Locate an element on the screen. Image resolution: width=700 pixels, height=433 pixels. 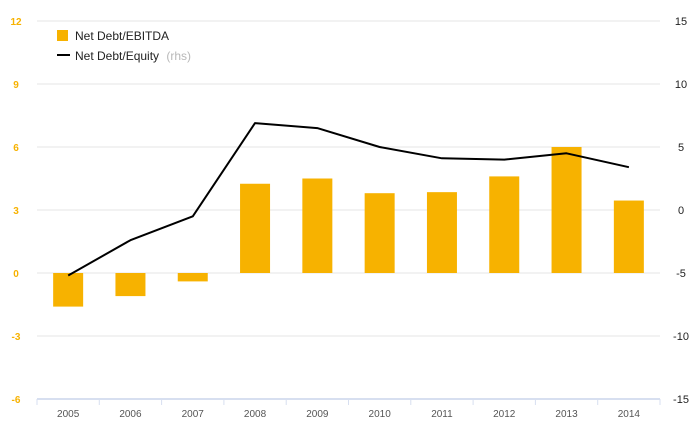
x-tick-label-2005: 2005 is located at coordinates (68, 414).